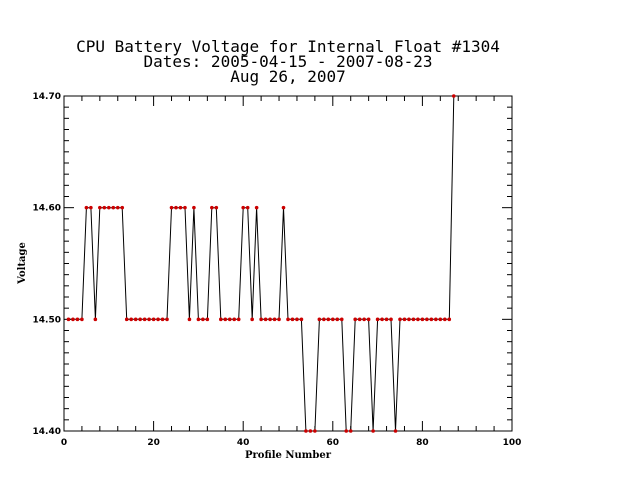 The height and width of the screenshot is (480, 640). What do you see at coordinates (153, 443) in the screenshot?
I see `x-tick-label: 20` at bounding box center [153, 443].